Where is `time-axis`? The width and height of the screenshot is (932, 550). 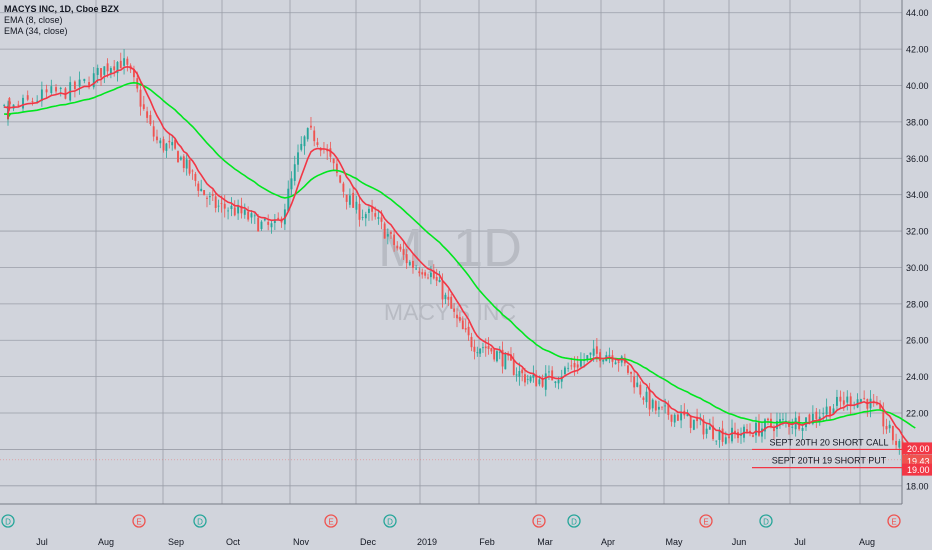 time-axis is located at coordinates (466, 527).